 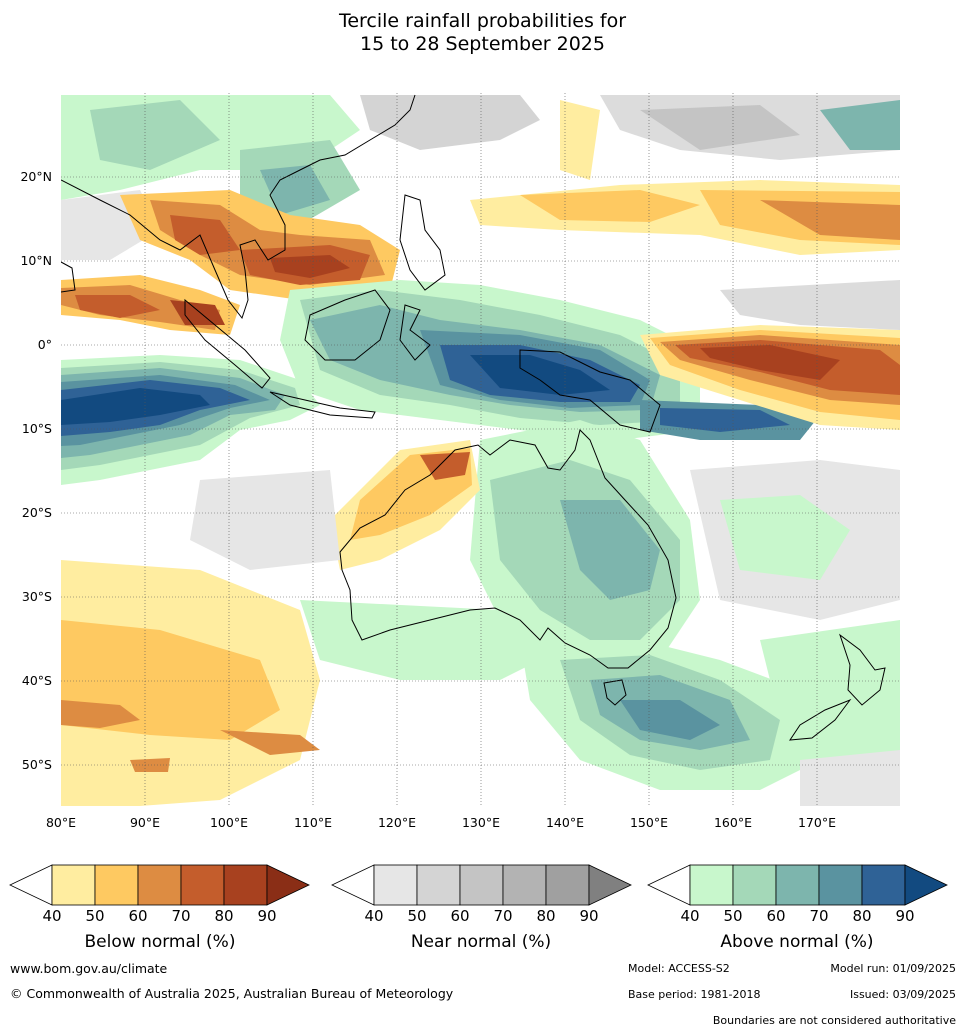 I want to click on near-normal-colorbar: 40 50 60 70 80 90, so click(x=481, y=894).